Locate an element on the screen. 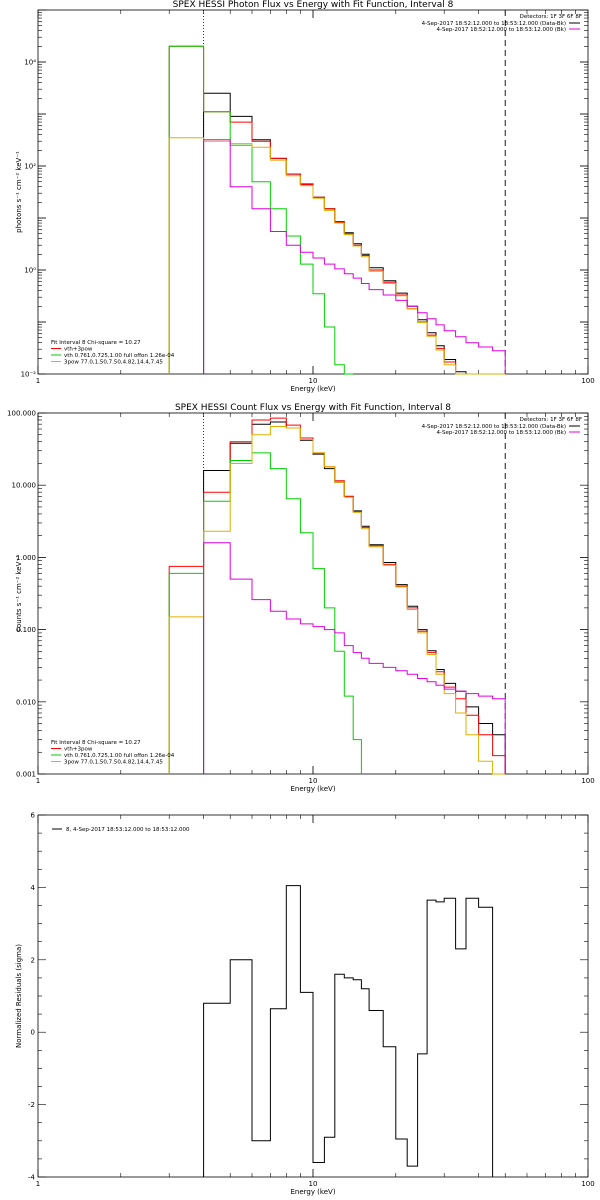  y-tick-label: 10² is located at coordinates (30, 167).